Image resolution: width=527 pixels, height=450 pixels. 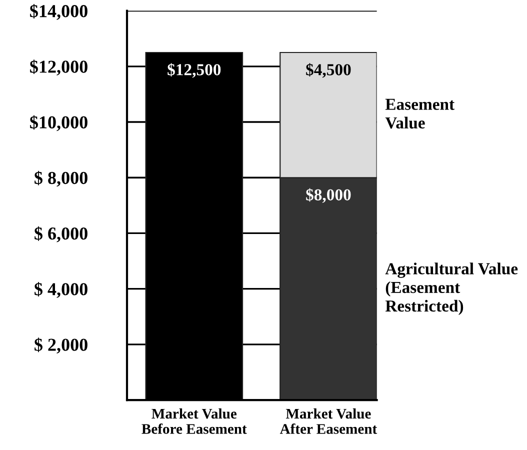 What do you see at coordinates (59, 123) in the screenshot?
I see `y-tick-label: $10,000` at bounding box center [59, 123].